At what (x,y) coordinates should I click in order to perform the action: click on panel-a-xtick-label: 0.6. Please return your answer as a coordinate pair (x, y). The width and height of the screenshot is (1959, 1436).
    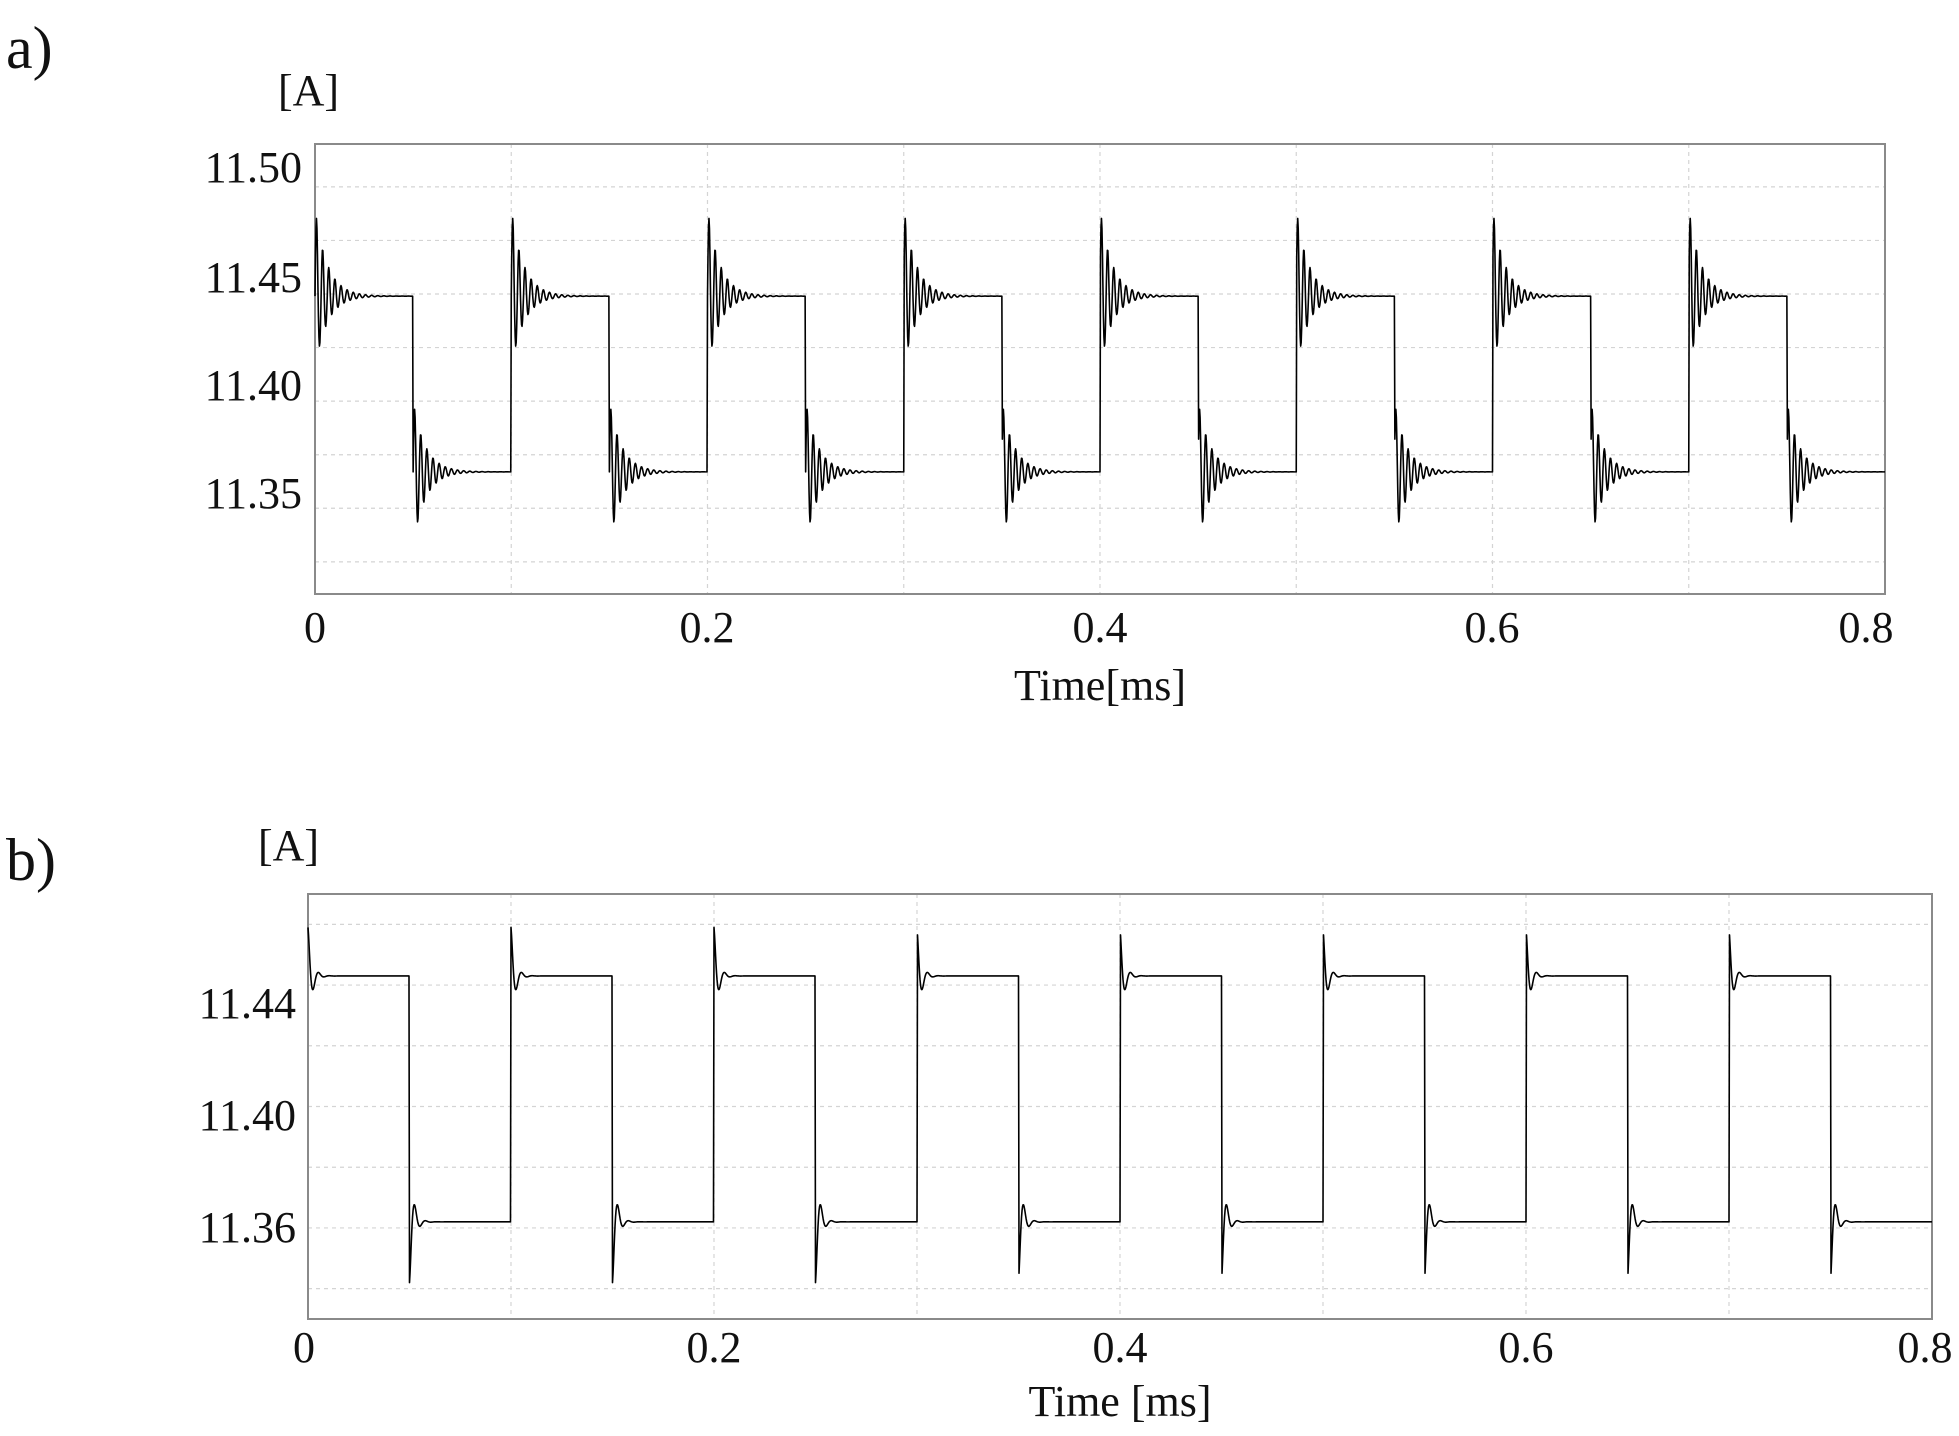
    Looking at the image, I should click on (1492, 627).